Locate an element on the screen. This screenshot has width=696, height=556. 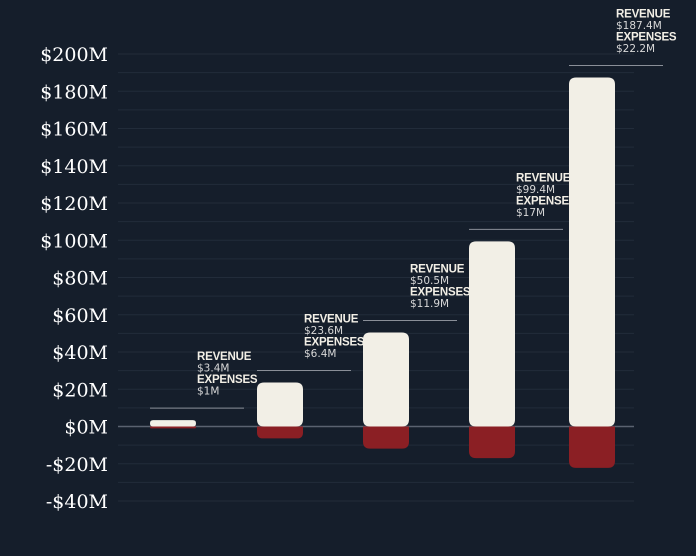
y-tick-label: $20M is located at coordinates (80, 390).